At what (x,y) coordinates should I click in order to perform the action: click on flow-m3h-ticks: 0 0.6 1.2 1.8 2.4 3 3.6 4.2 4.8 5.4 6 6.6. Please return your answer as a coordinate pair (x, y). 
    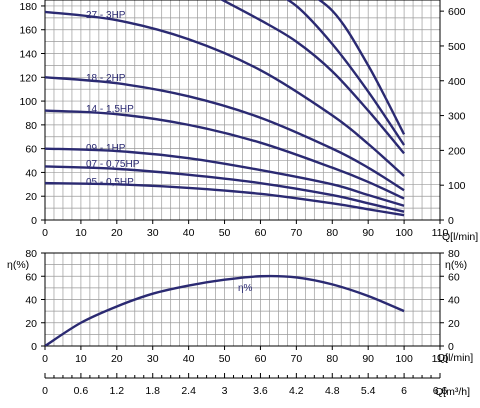
    Looking at the image, I should click on (244, 385).